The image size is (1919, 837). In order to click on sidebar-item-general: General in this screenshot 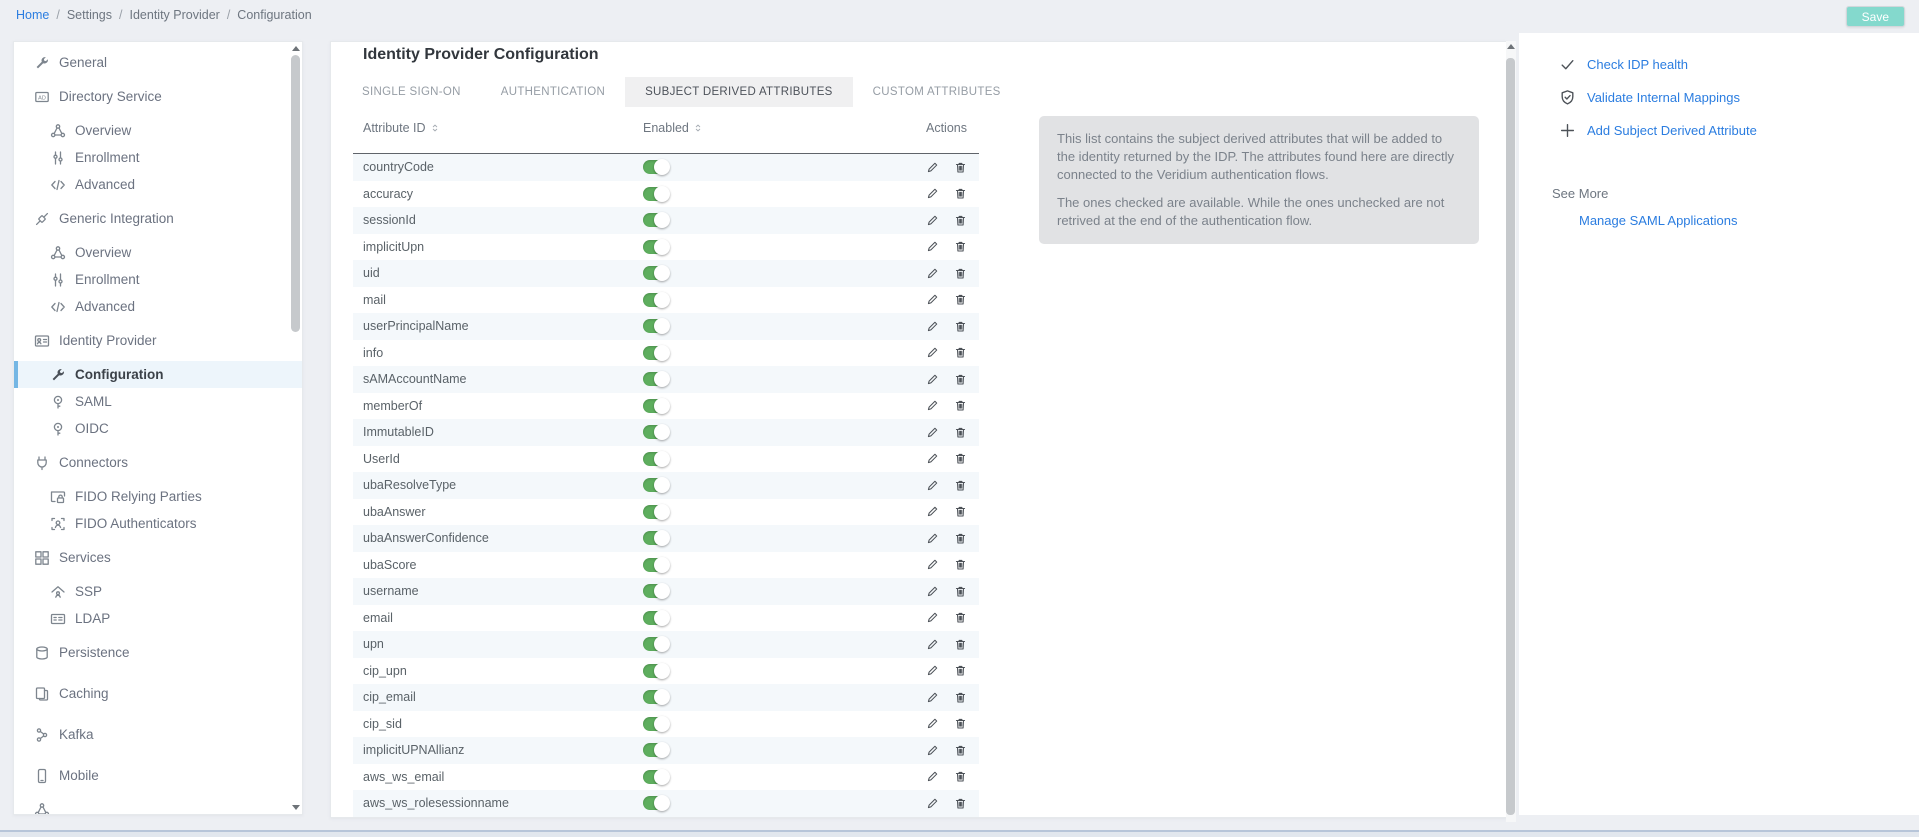, I will do `click(158, 62)`.